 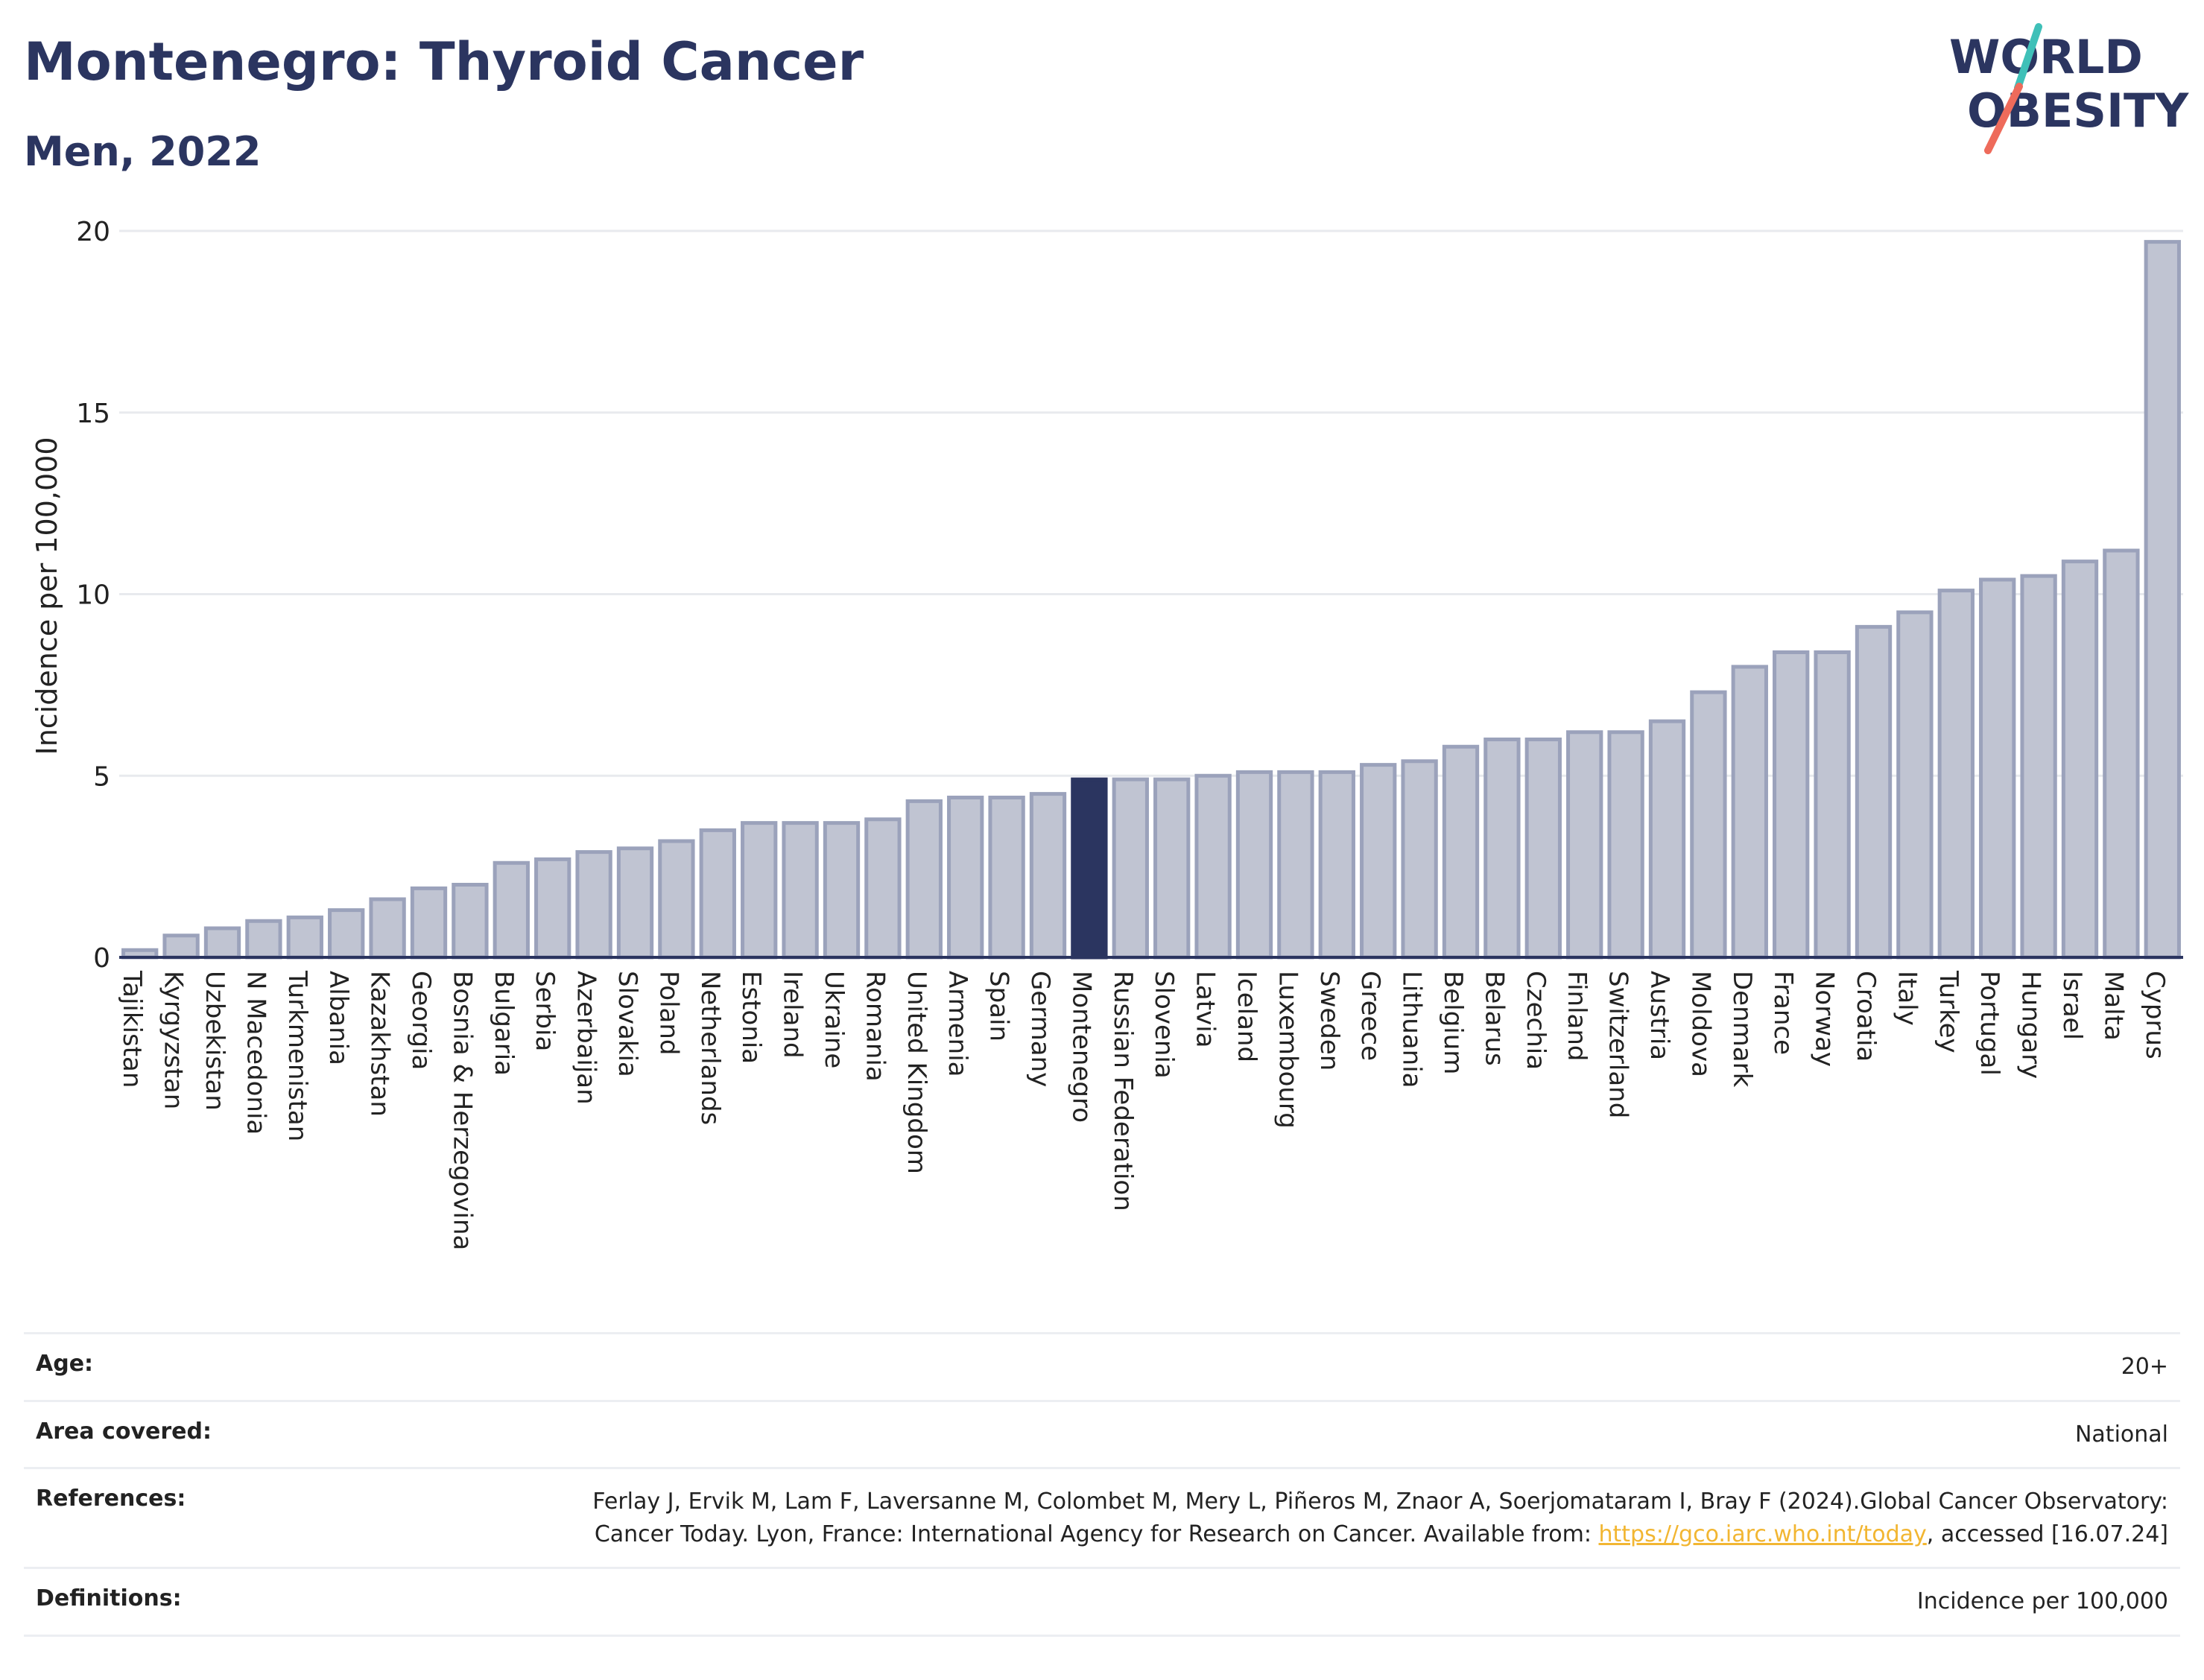 What do you see at coordinates (1577, 1016) in the screenshot?
I see `x-tick-label: Finland` at bounding box center [1577, 1016].